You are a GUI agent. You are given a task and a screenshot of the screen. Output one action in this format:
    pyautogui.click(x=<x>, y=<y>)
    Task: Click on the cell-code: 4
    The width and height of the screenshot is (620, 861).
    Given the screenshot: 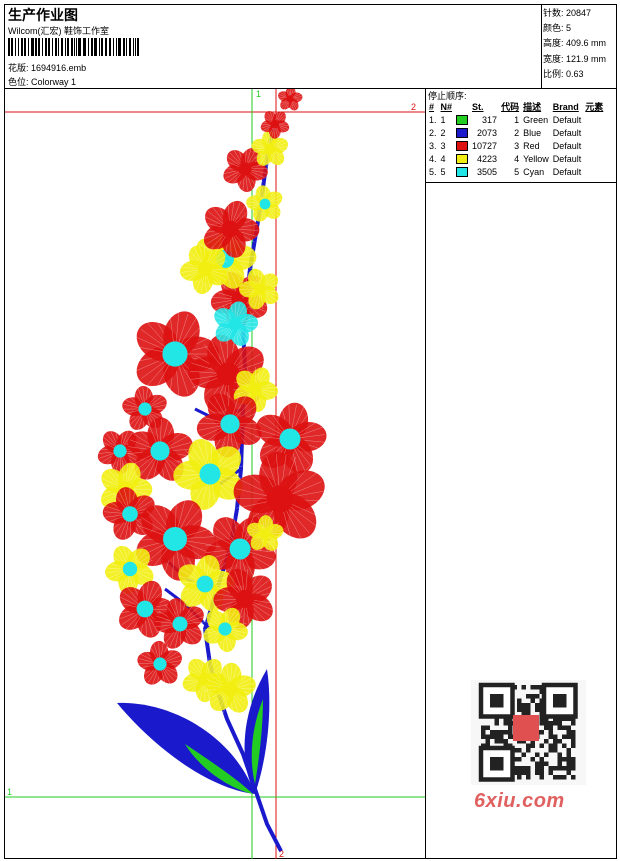 What is the action you would take?
    pyautogui.click(x=517, y=158)
    